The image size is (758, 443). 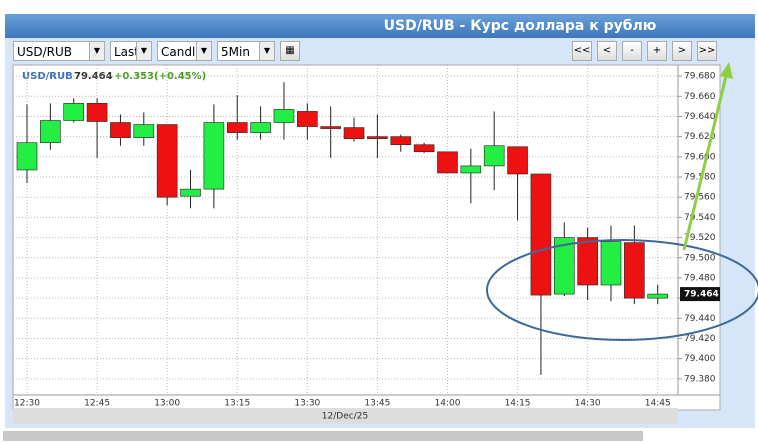 What do you see at coordinates (700, 319) in the screenshot?
I see `y-tick-label: 79.440` at bounding box center [700, 319].